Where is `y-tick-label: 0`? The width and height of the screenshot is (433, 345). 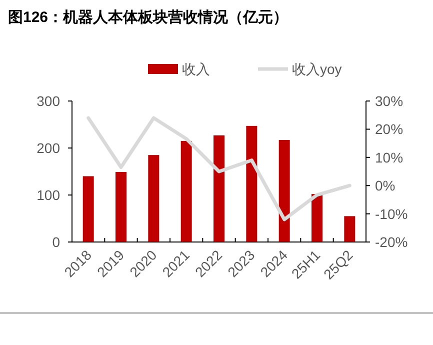
y-tick-label: 0 is located at coordinates (56, 242).